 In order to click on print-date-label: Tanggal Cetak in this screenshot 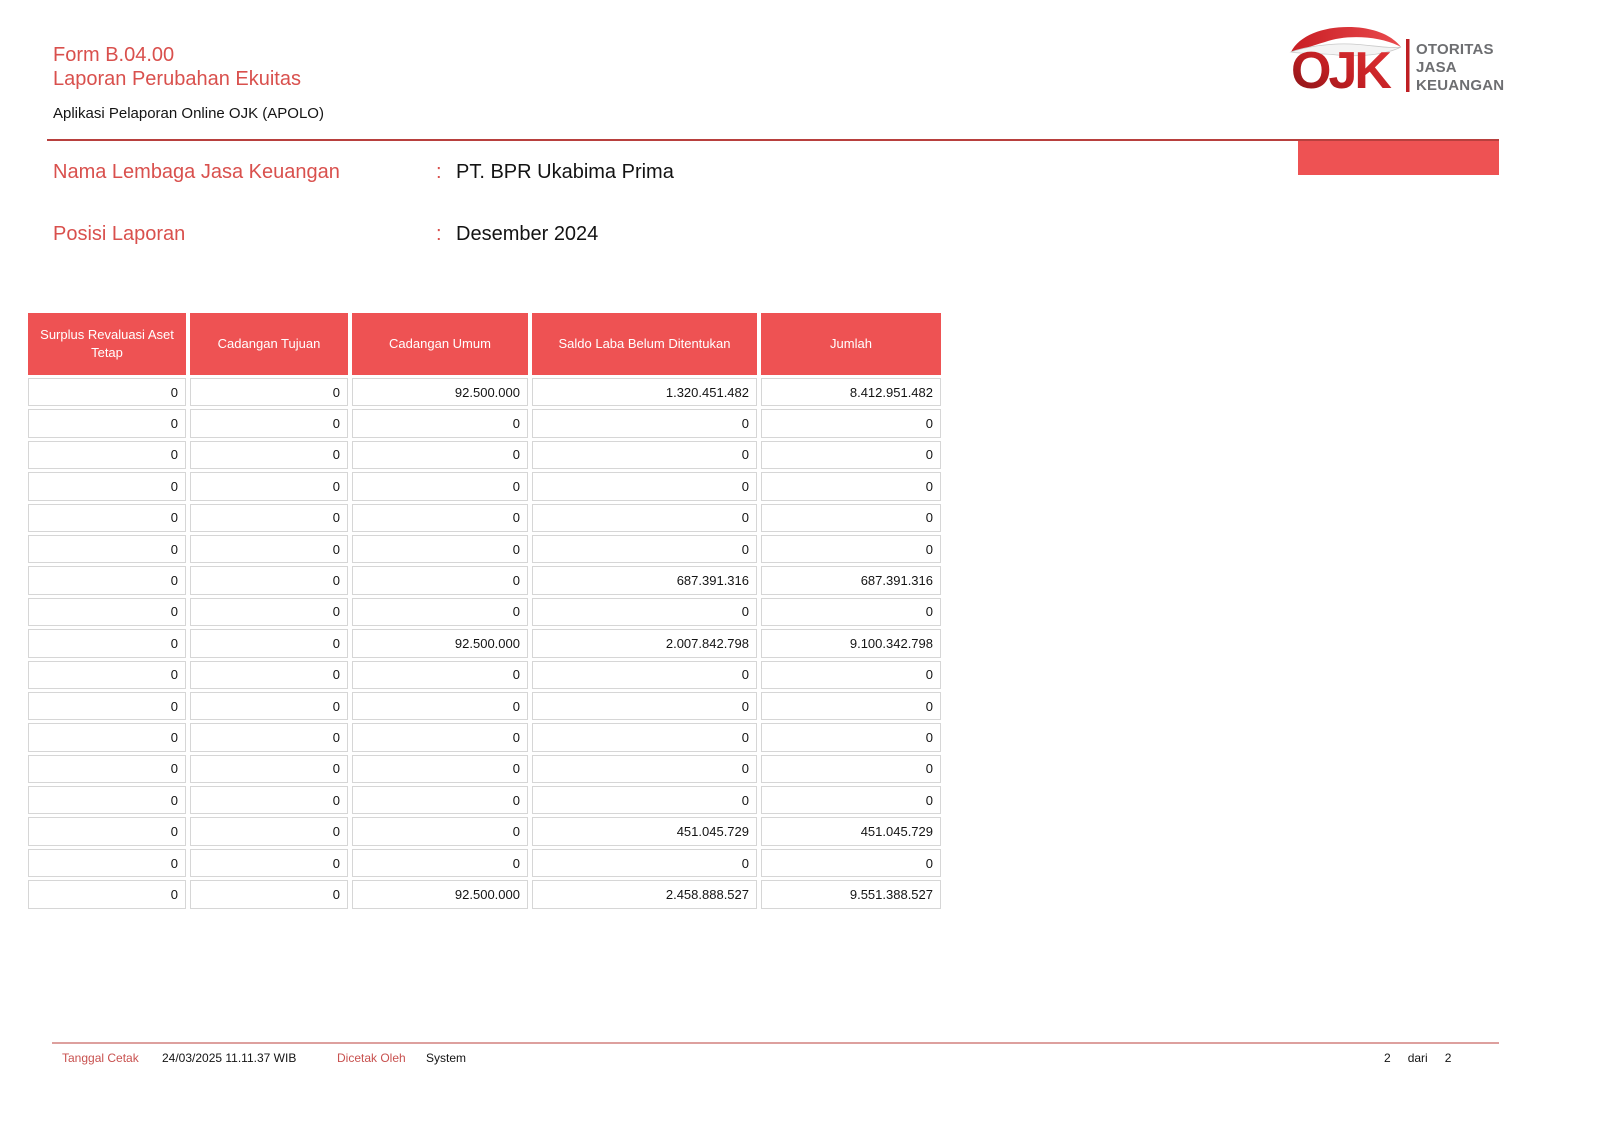, I will do `click(100, 1058)`.